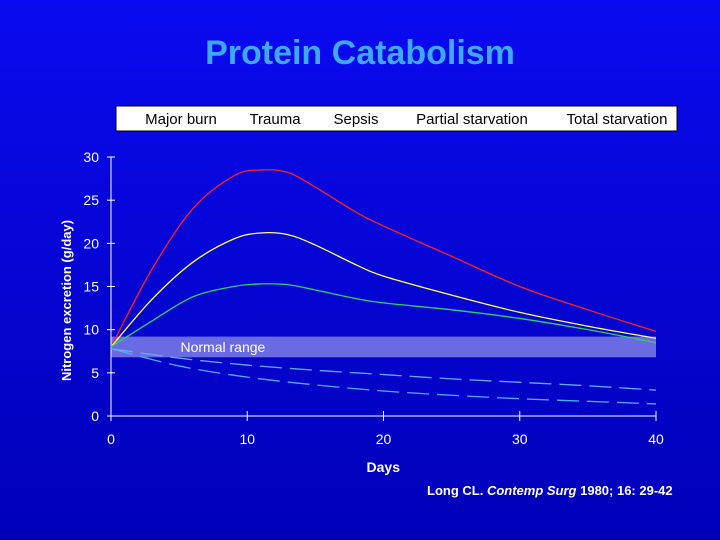 The height and width of the screenshot is (540, 720). Describe the element at coordinates (617, 119) in the screenshot. I see `legend-entry-total-starvation: Total starvation` at that location.